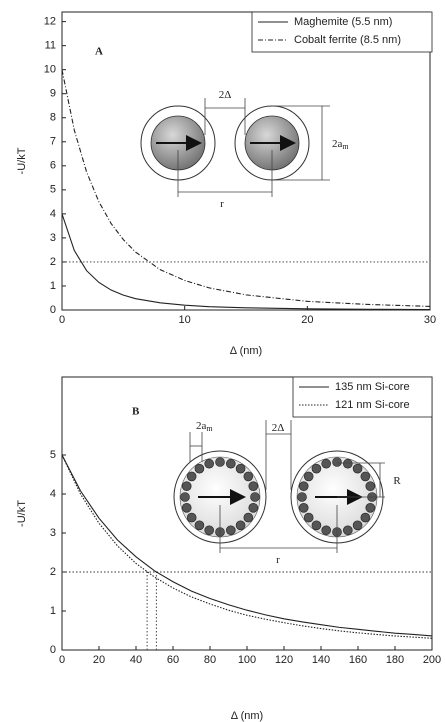 This screenshot has width=445, height=722. Describe the element at coordinates (372, 405) in the screenshot. I see `legend-label: 121 nm Si-core` at that location.